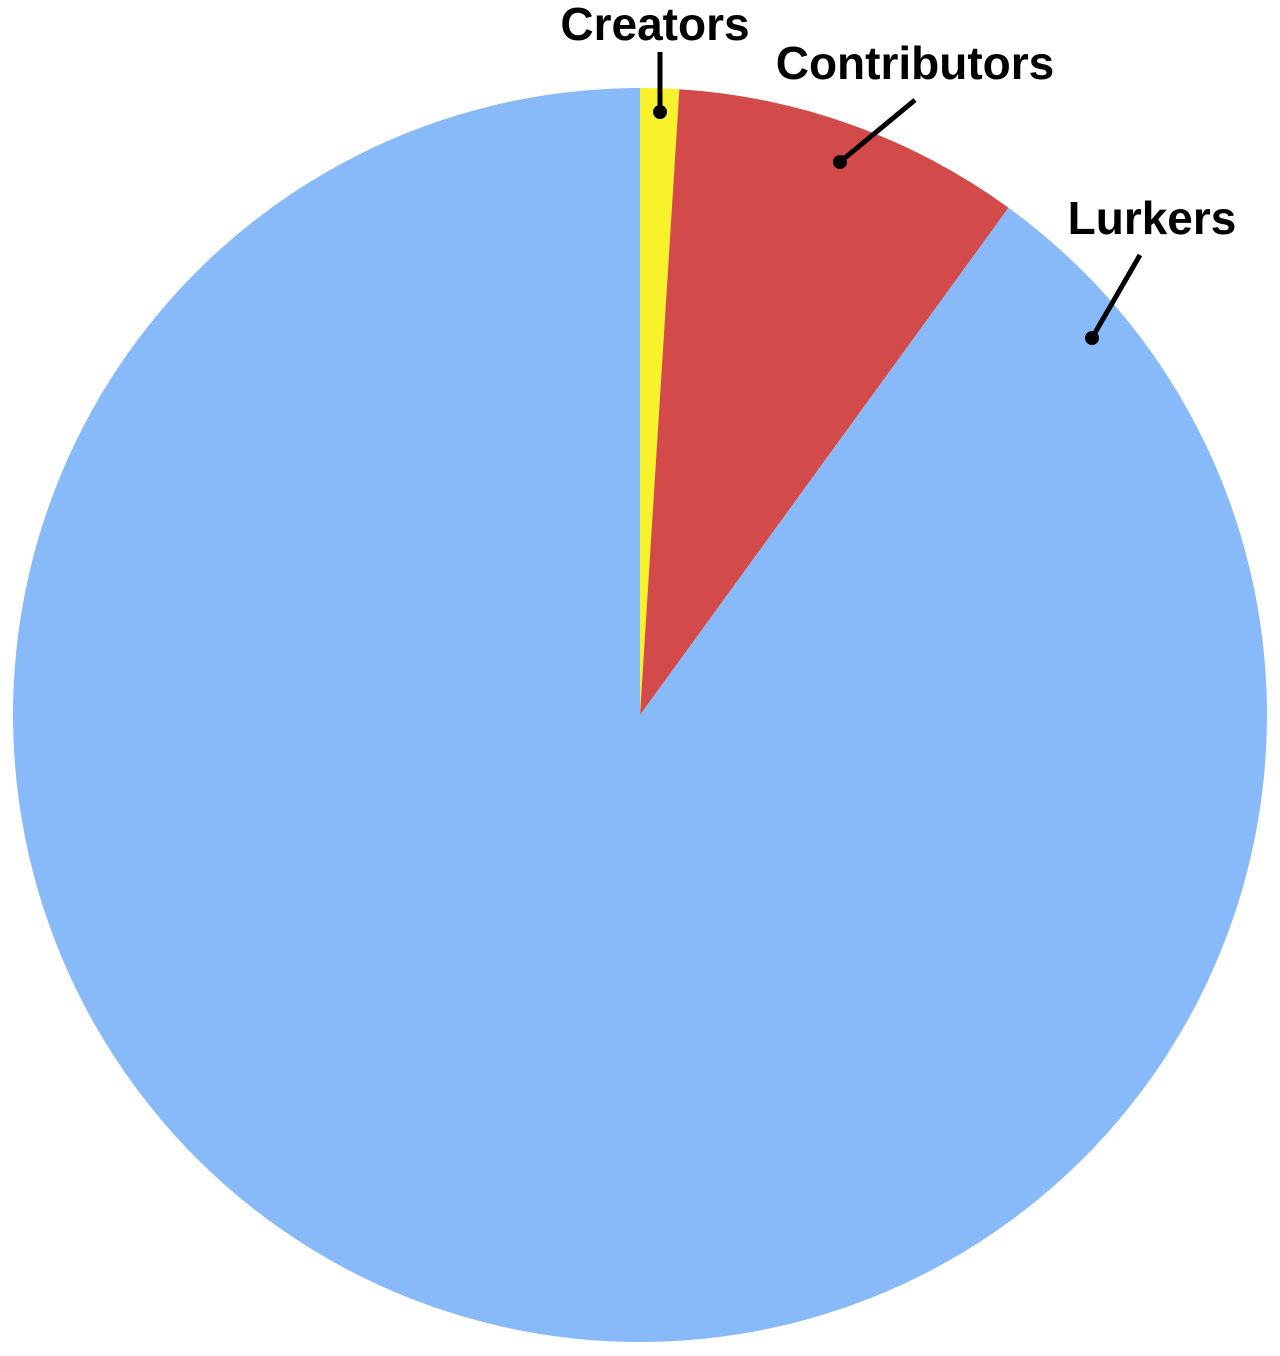  Describe the element at coordinates (654, 25) in the screenshot. I see `slice-label: Creators` at that location.